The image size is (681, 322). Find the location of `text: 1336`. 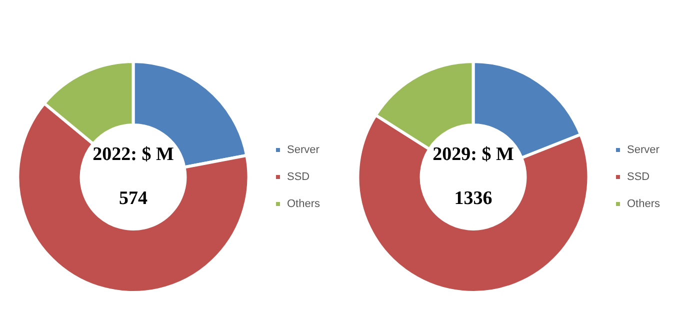

text: 1336 is located at coordinates (473, 198).